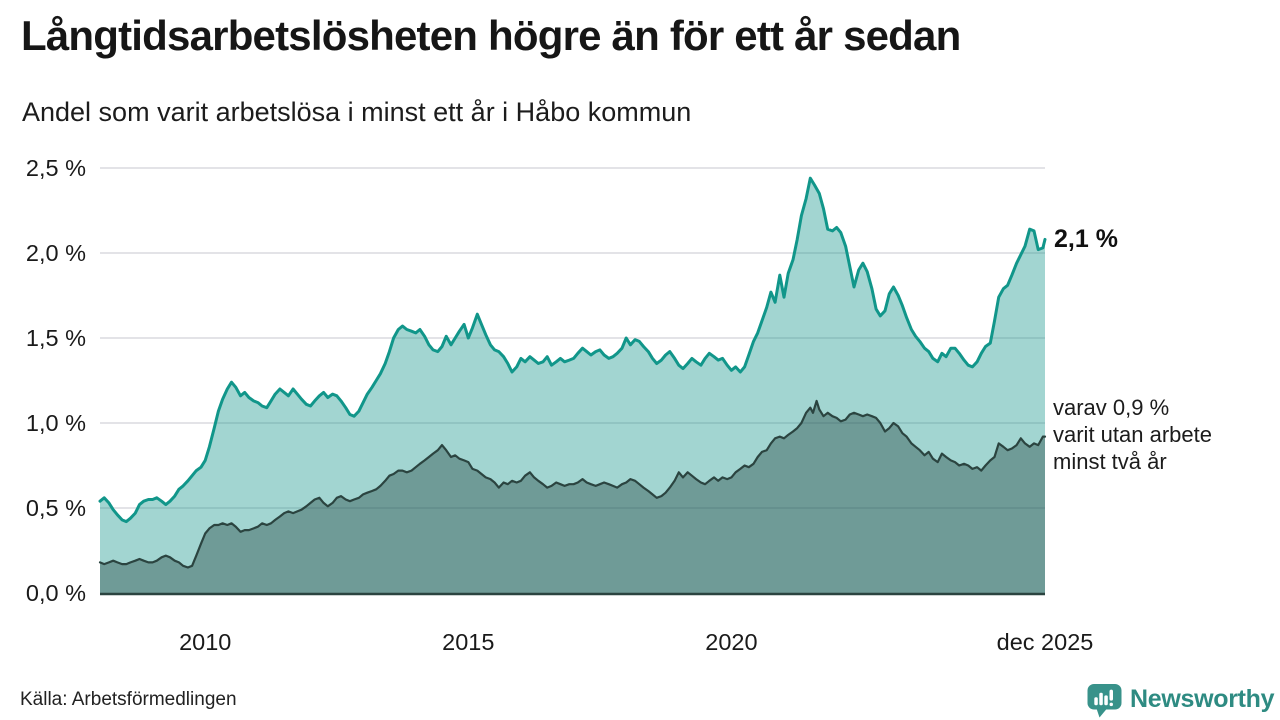 The image size is (1280, 720). What do you see at coordinates (56, 168) in the screenshot?
I see `y-axis-tick-label: 2,5 %` at bounding box center [56, 168].